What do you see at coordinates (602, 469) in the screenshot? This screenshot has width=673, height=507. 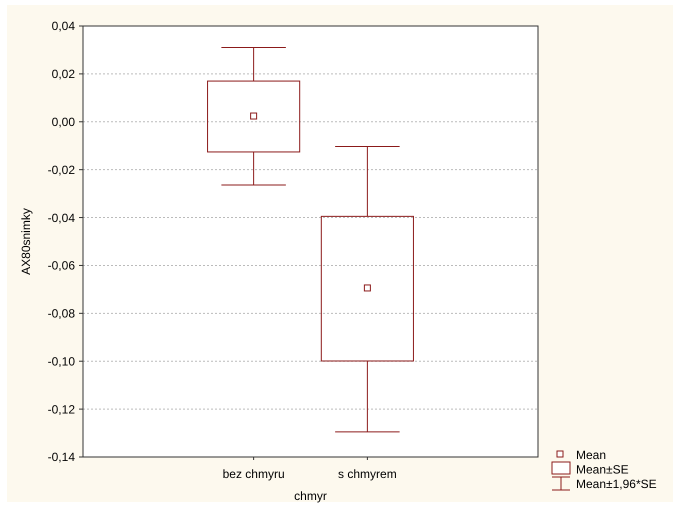 I see `text: Mean±SE` at bounding box center [602, 469].